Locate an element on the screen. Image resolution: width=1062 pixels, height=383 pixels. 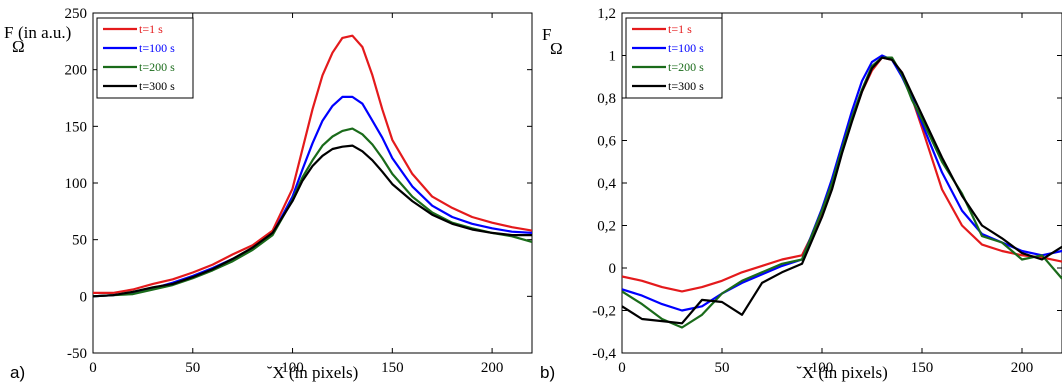
panel-label: a) is located at coordinates (17, 372).